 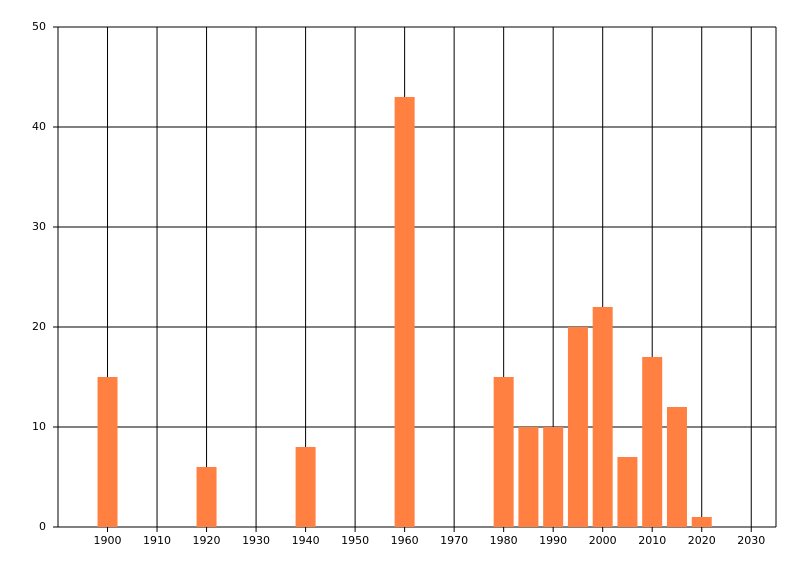 What do you see at coordinates (751, 540) in the screenshot?
I see `x-tick-label: 2030` at bounding box center [751, 540].